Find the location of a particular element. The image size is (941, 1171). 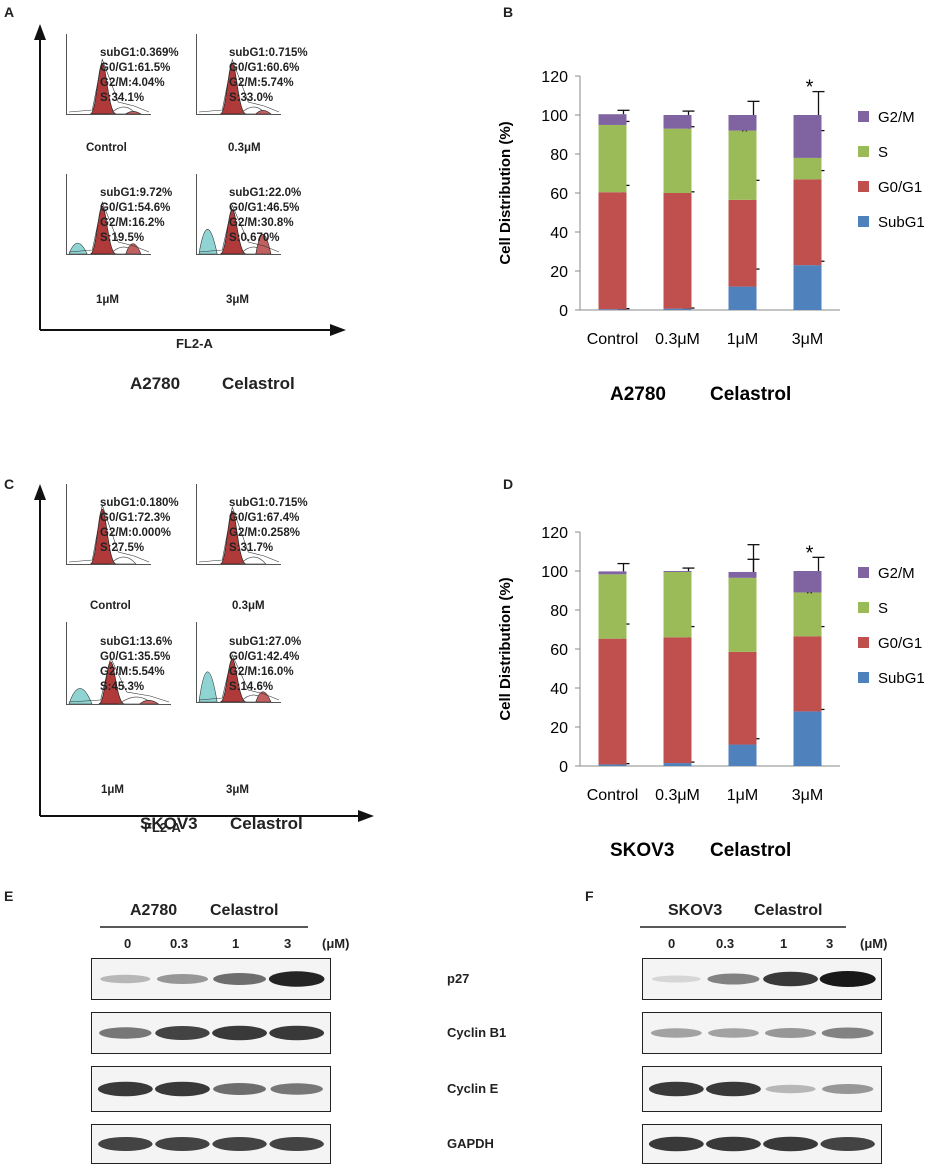

stats-c-1um: subG1:13.6% G0/G1:35.5% G2/M:5.54% S:45.3% is located at coordinates (136, 664).